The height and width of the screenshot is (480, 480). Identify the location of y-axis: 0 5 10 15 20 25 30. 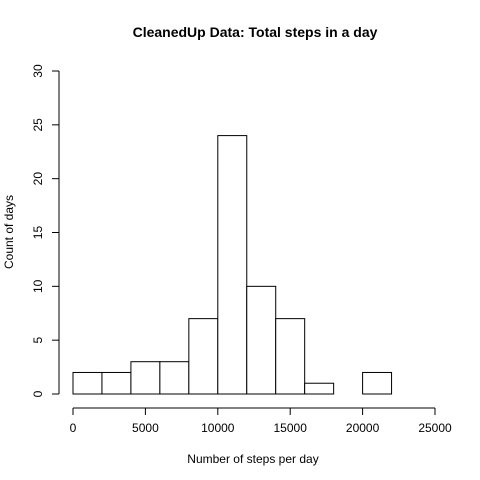
(45, 230).